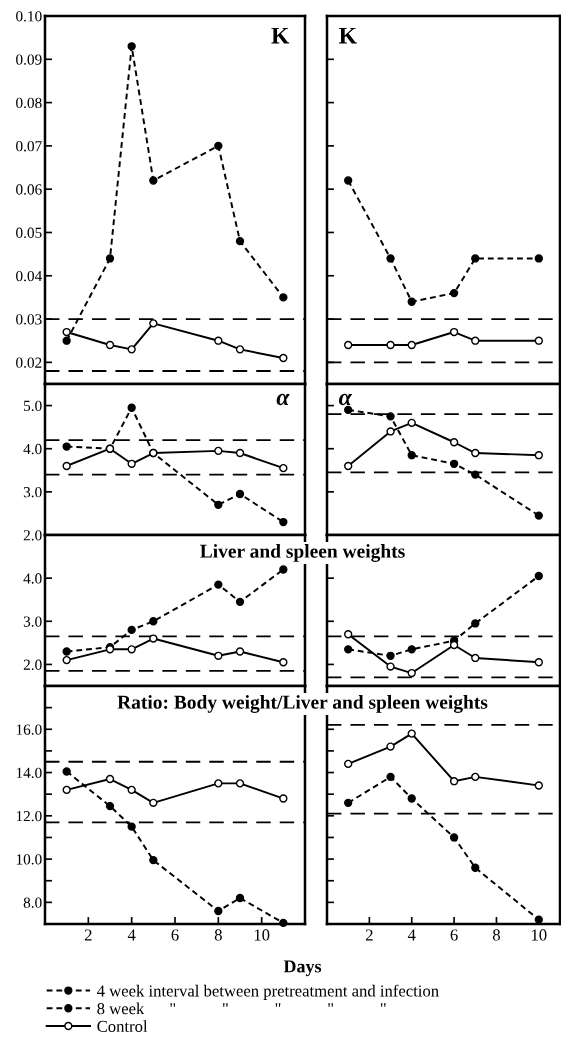  I want to click on y-tick-label: 0.02, so click(29, 362).